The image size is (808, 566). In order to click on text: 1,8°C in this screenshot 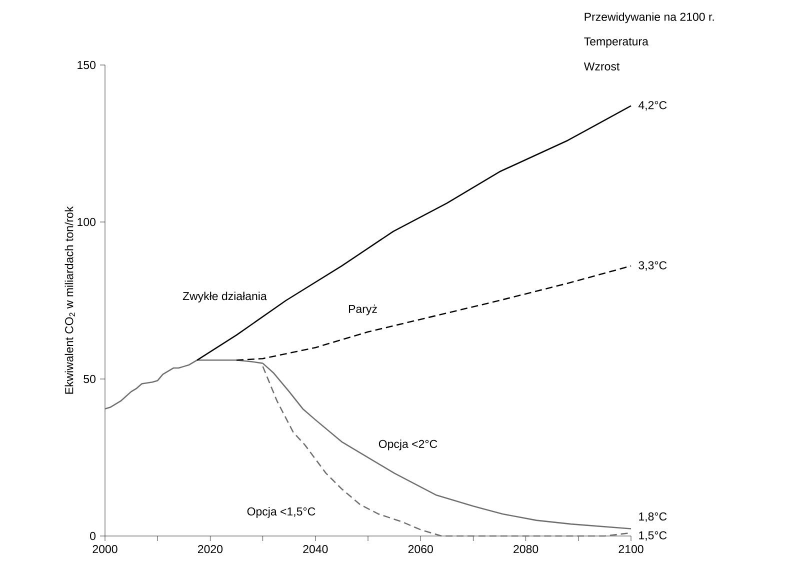, I will do `click(653, 517)`.